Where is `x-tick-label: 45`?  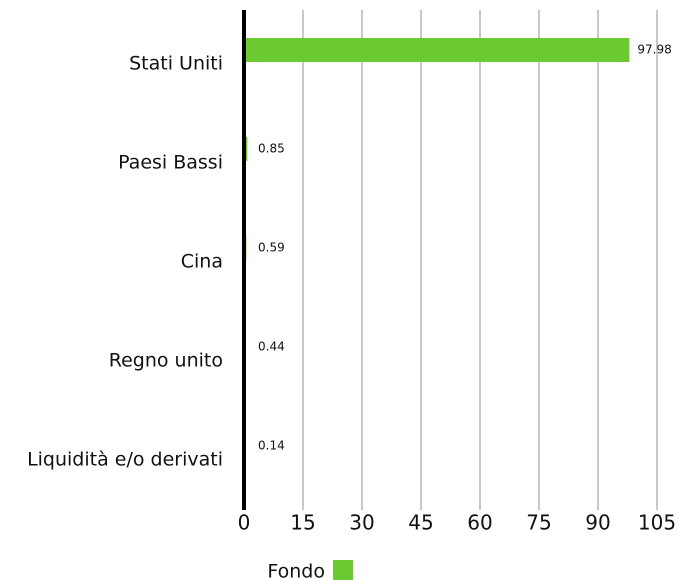 x-tick-label: 45 is located at coordinates (420, 523).